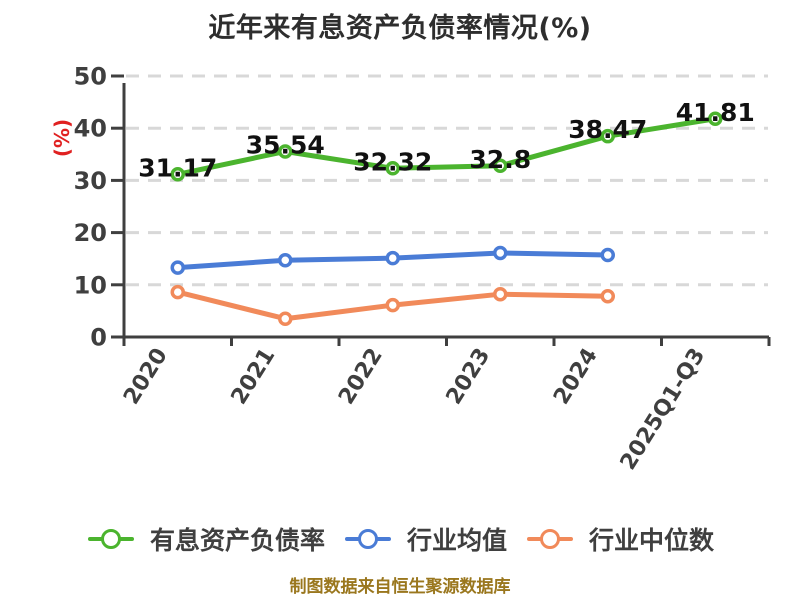 Image resolution: width=800 pixels, height=600 pixels. Describe the element at coordinates (400, 587) in the screenshot. I see `data-source-note: 制图数据来自恒生聚源数据库` at that location.